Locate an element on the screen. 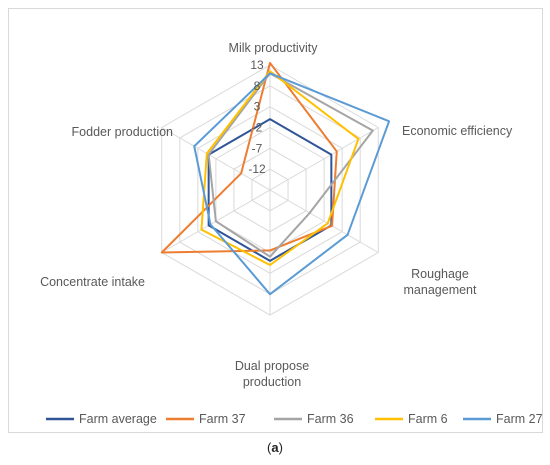 This screenshot has height=465, width=550. axis-label-5: Fodder production is located at coordinates (123, 132).